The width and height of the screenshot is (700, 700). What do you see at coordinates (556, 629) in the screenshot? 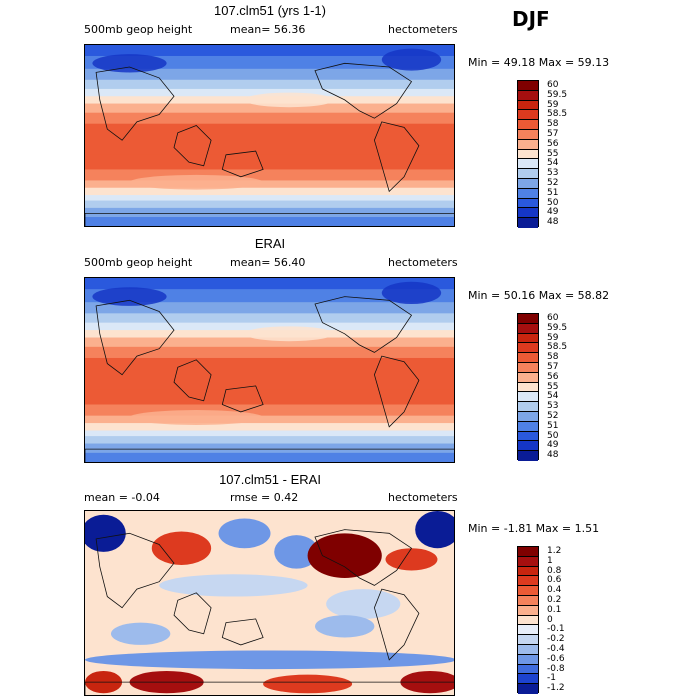
I see `colorbar-tick-label: -0.1` at bounding box center [556, 629].